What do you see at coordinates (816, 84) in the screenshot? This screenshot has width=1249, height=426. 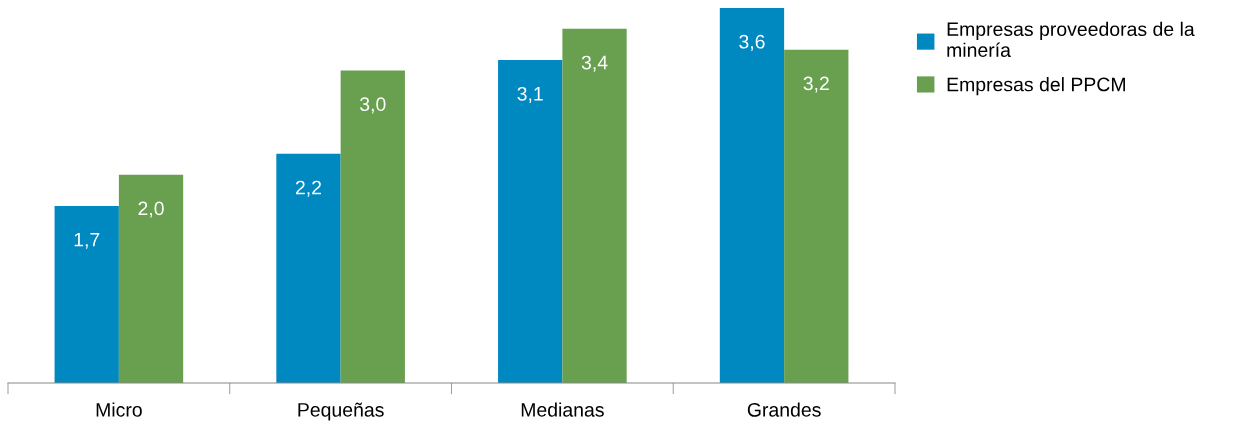 I see `data-label: 3,2` at bounding box center [816, 84].